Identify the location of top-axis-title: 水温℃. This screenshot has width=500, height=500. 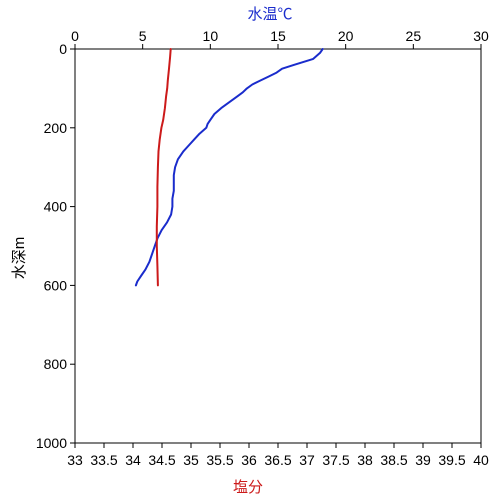
(269, 14).